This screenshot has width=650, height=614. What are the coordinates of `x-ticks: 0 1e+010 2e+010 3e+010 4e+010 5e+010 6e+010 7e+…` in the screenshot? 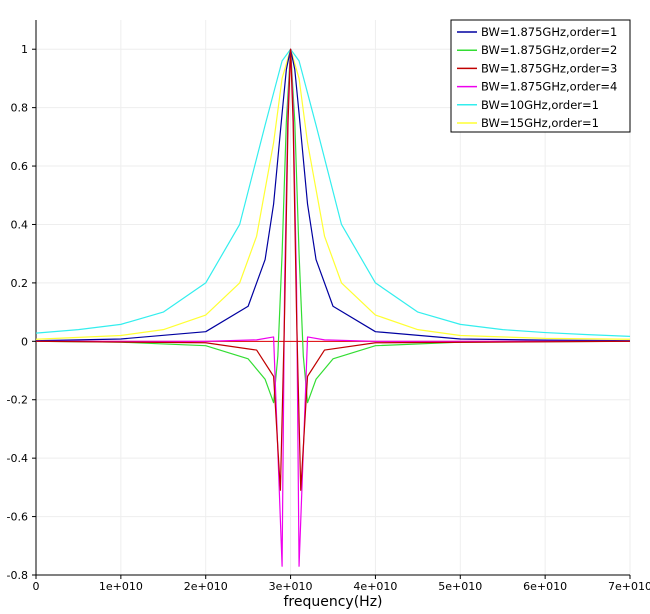 It's located at (341, 584).